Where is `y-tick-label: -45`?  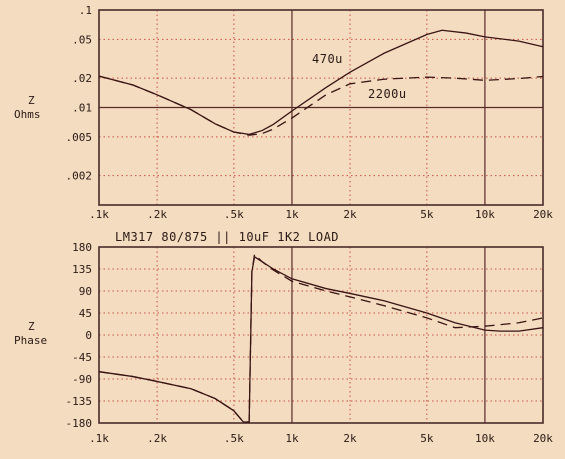
y-tick-label: -45 is located at coordinates (82, 357).